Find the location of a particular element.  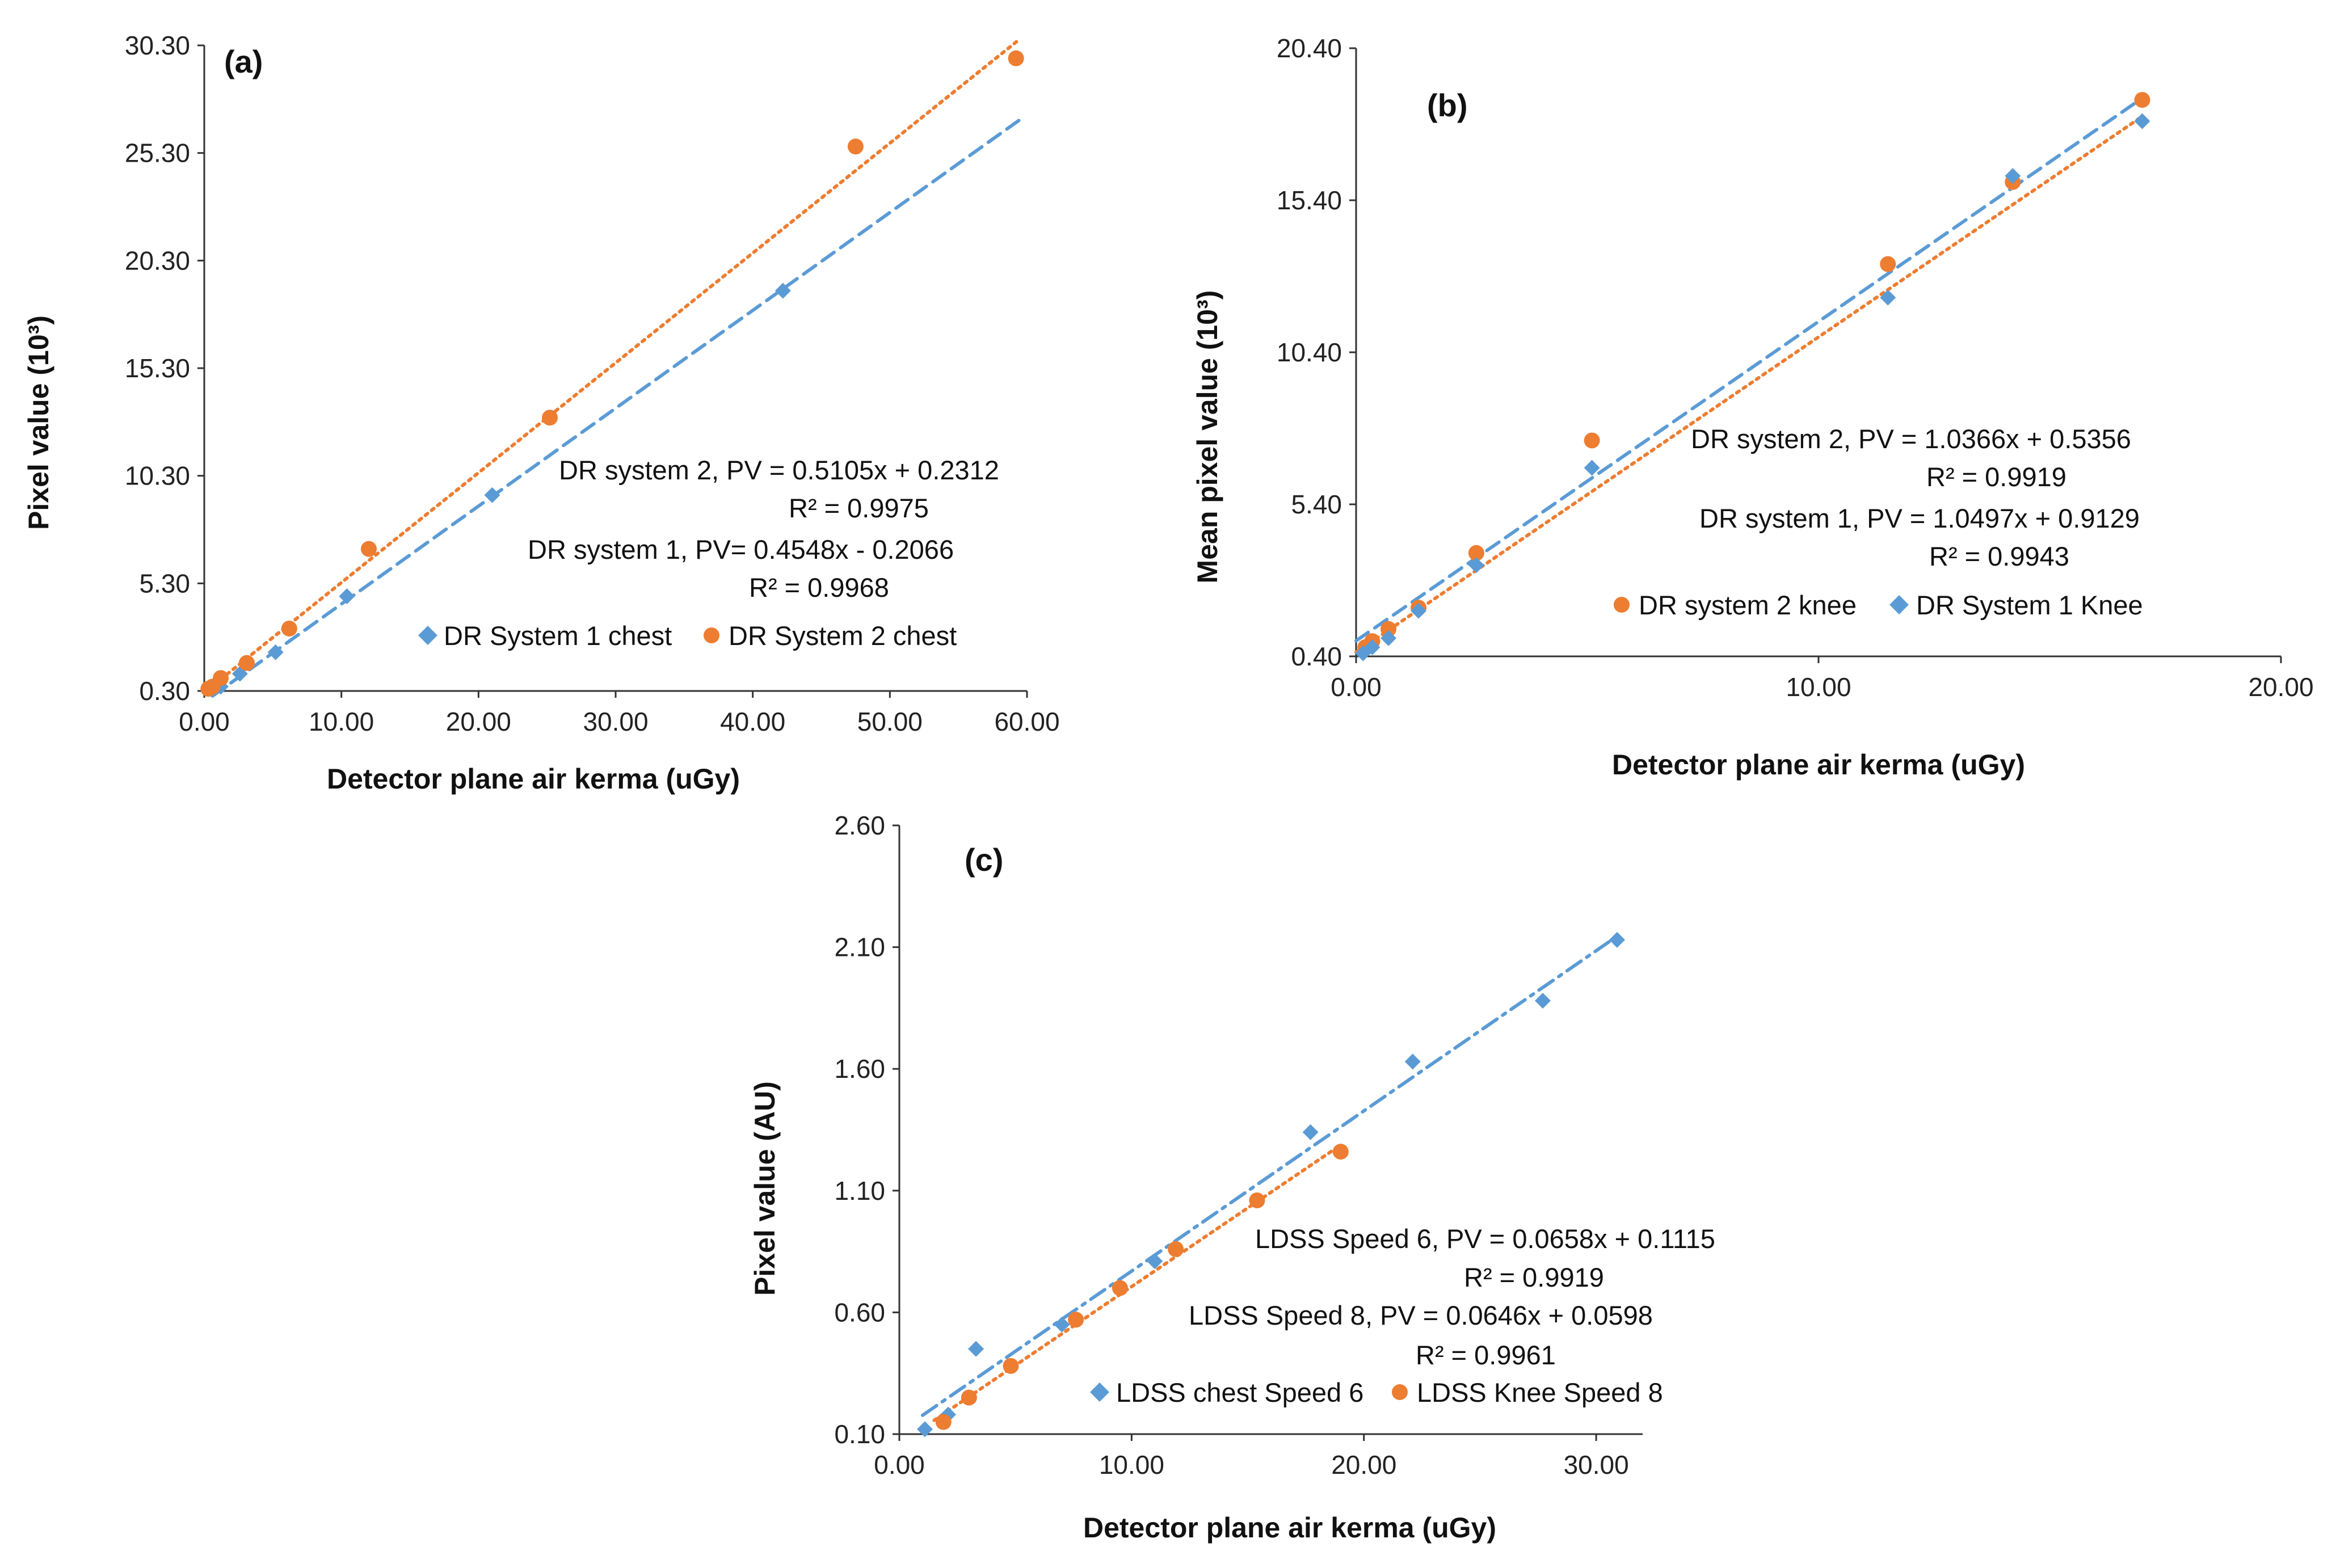

y-tick-label: 0.40 is located at coordinates (1316, 656).